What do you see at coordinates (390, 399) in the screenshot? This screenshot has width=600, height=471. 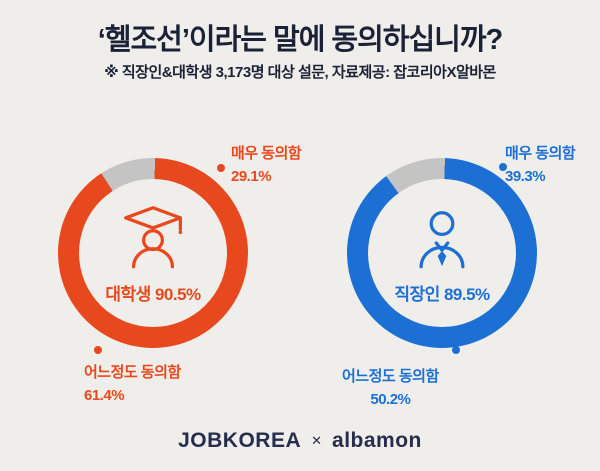 I see `callout-value: 50.2%` at bounding box center [390, 399].